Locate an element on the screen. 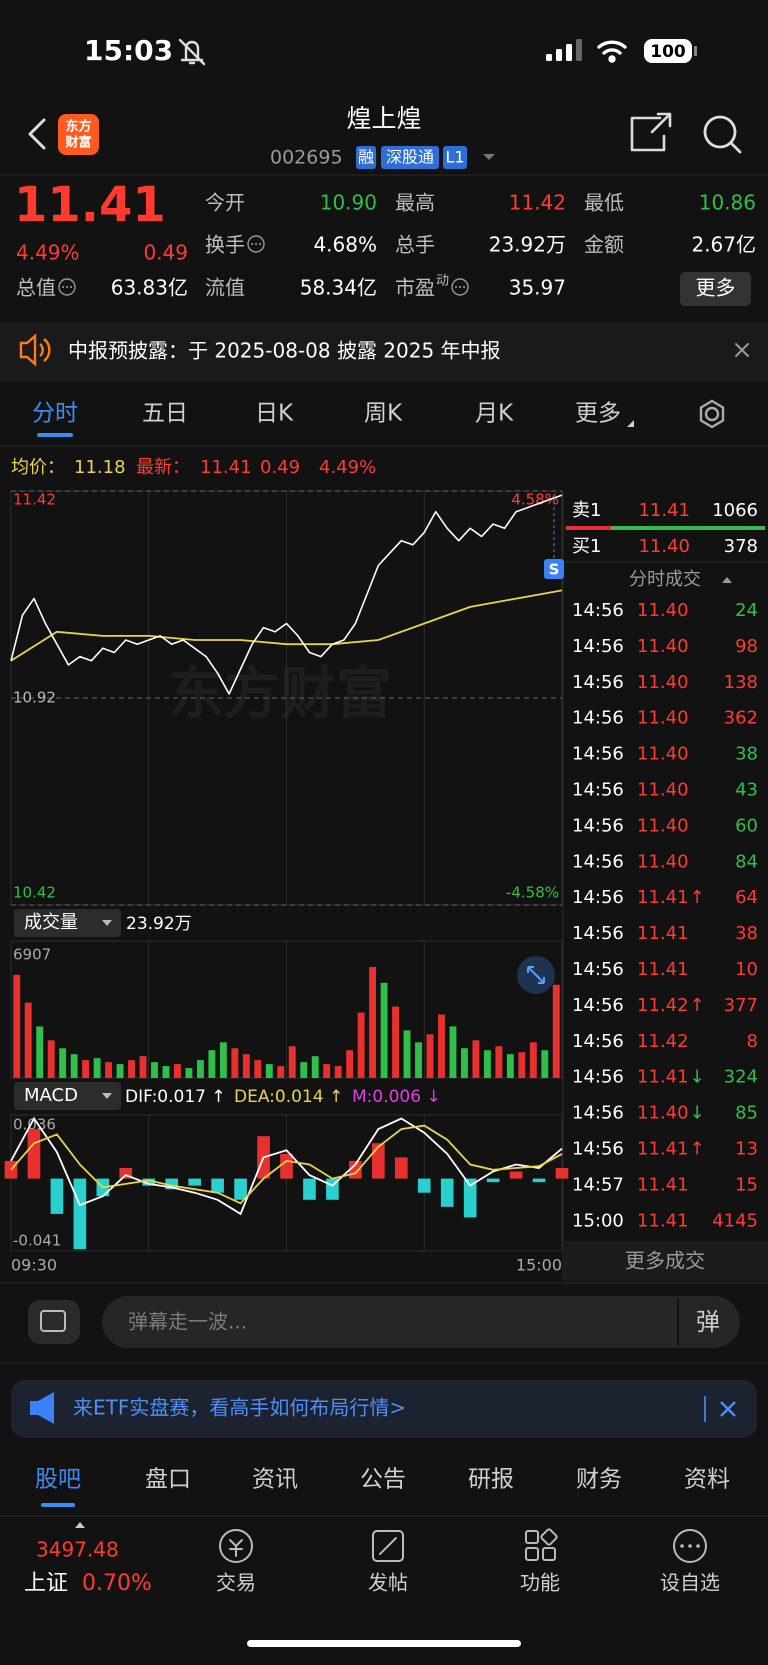  back-button is located at coordinates (37, 134).